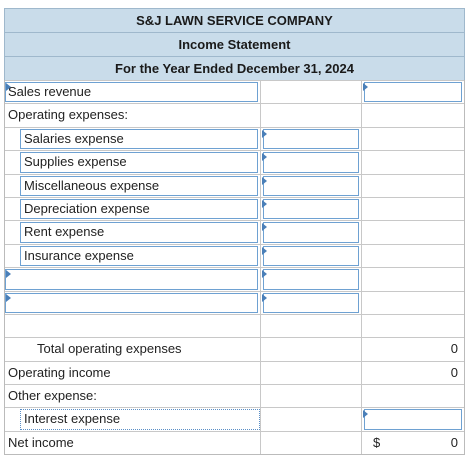 The width and height of the screenshot is (474, 455). Describe the element at coordinates (79, 255) in the screenshot. I see `insurance-label: Insurance expense` at that location.